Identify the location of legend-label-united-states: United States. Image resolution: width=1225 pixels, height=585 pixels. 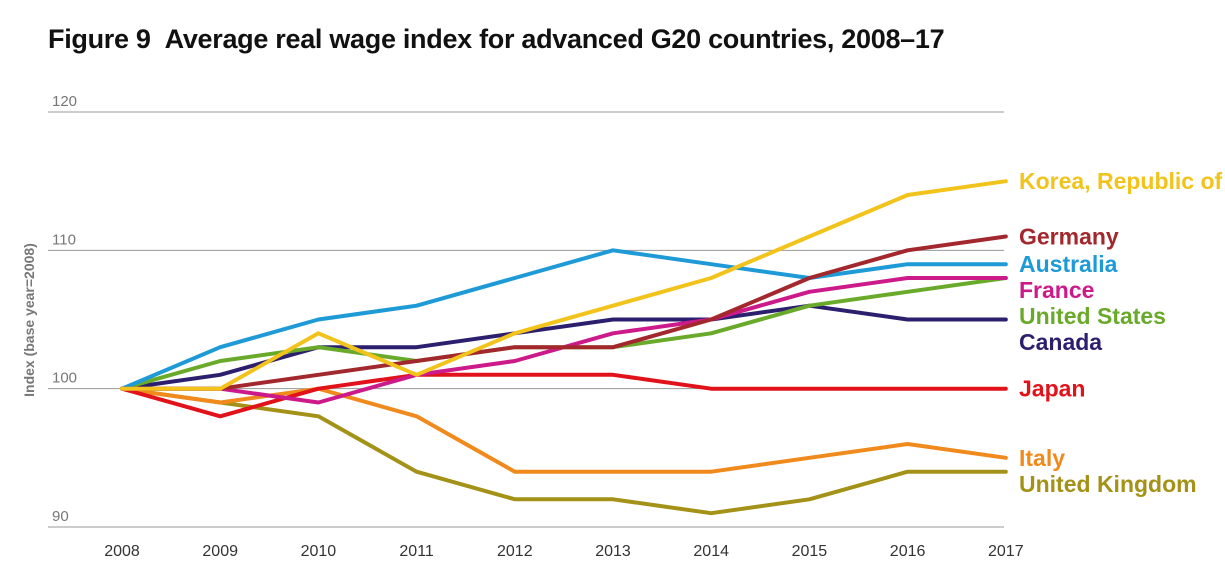
(1092, 316).